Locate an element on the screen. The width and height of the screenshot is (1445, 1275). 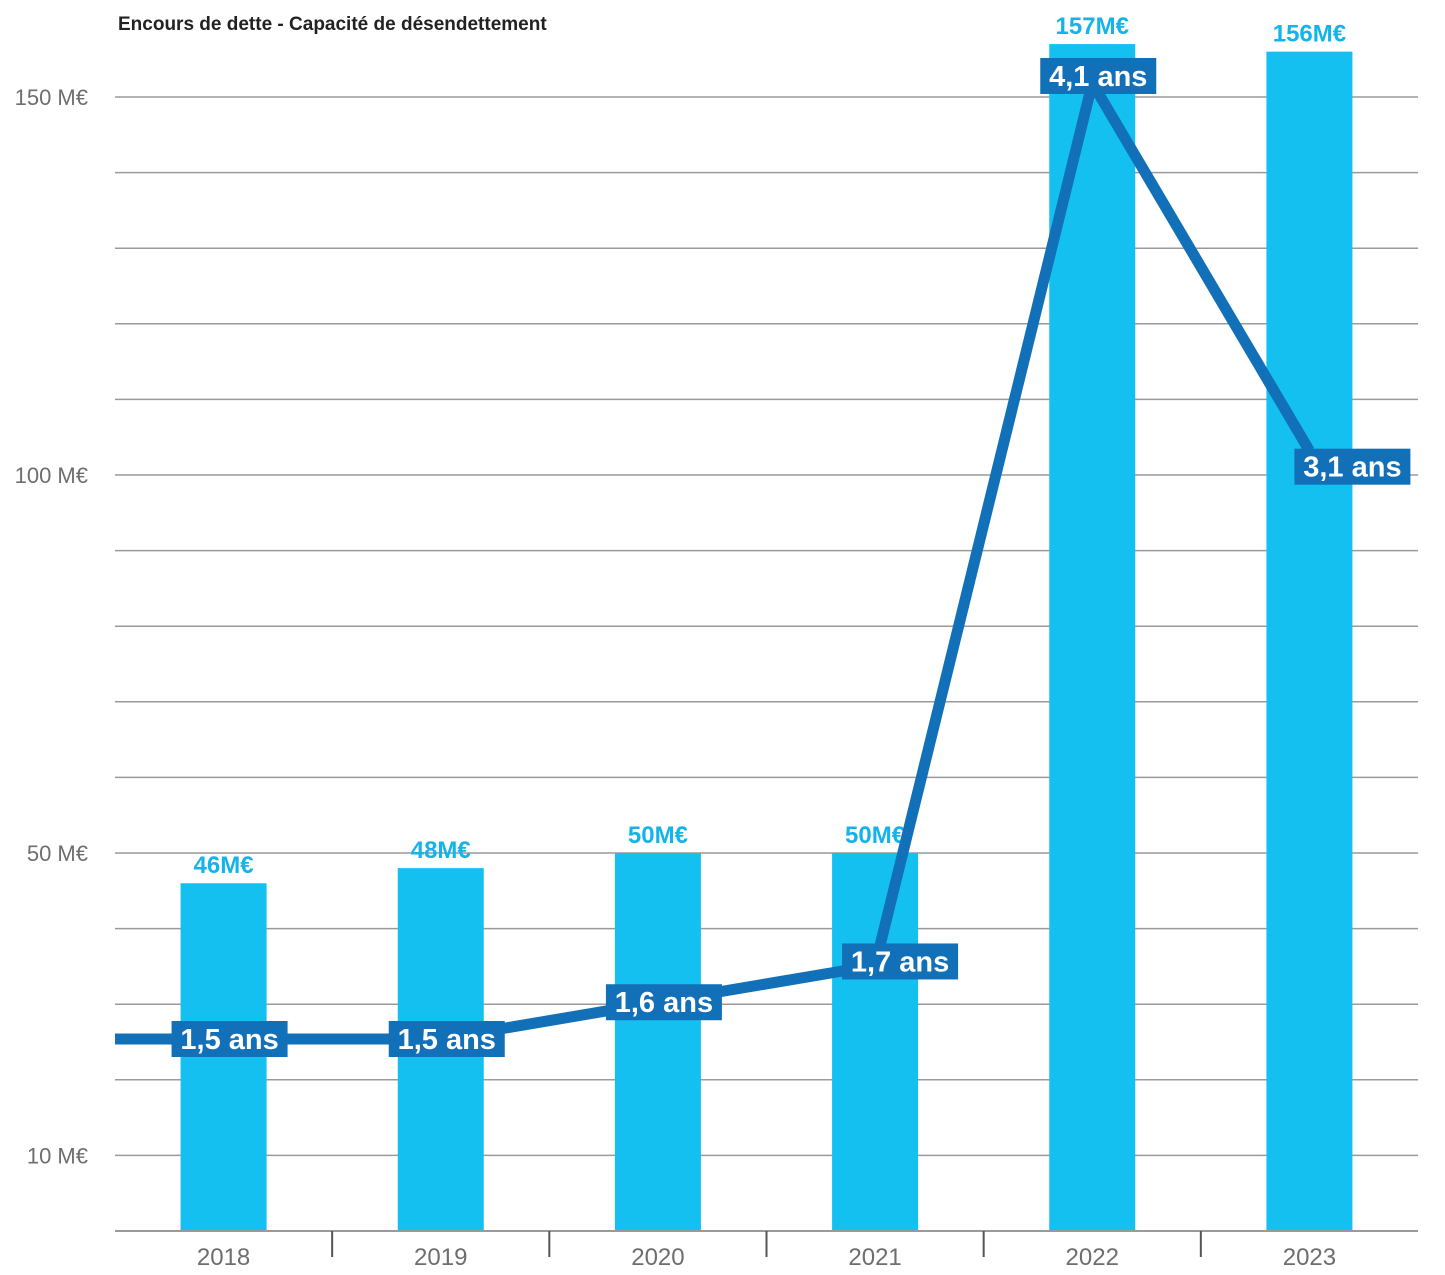
y-axis-labels: 10 M€ 50 M€ 100 M€ 150 M€ is located at coordinates (51, 626).